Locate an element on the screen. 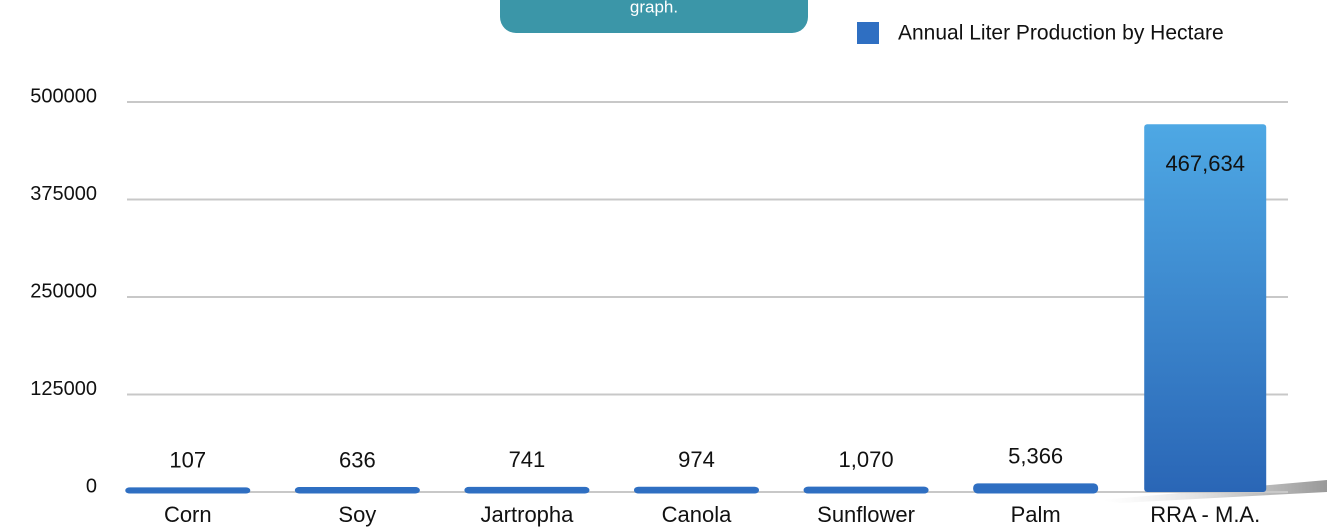  legend-swatch is located at coordinates (868, 33).